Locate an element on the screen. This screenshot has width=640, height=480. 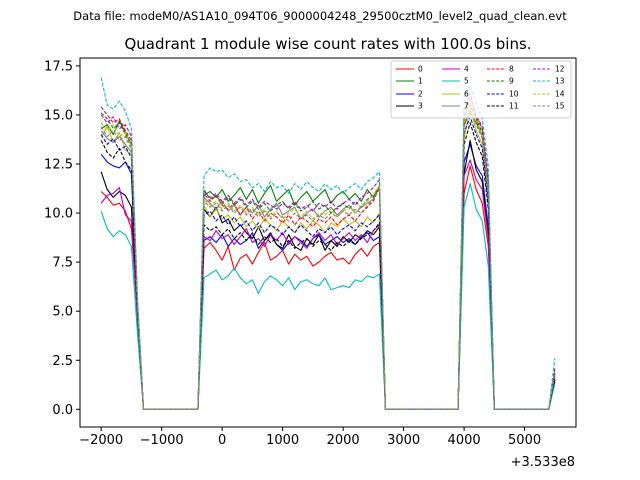
y-axis: 0.0 2.5 5.0 7.5 10.0 12.5 15.0 17.5 is located at coordinates (62, 238).